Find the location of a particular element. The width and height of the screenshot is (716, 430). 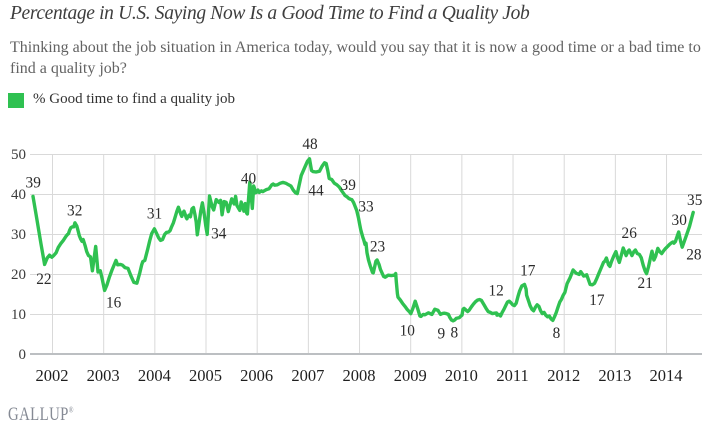

svg-text: 2004 is located at coordinates (154, 375).